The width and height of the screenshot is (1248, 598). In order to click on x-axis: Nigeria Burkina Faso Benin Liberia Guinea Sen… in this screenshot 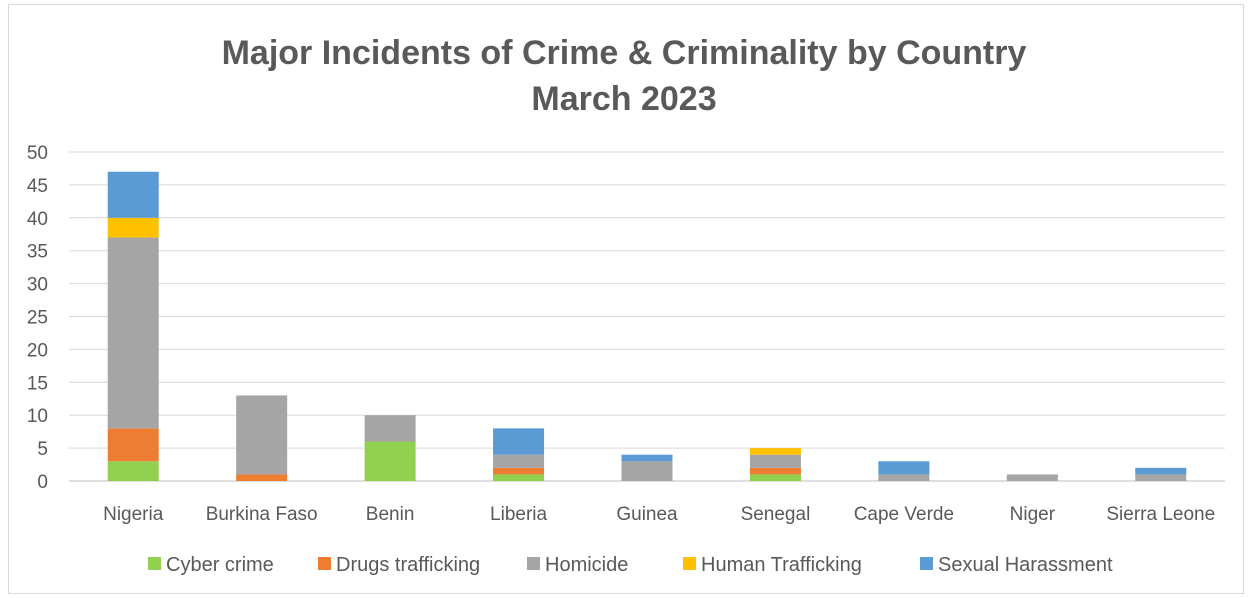, I will do `click(659, 514)`.